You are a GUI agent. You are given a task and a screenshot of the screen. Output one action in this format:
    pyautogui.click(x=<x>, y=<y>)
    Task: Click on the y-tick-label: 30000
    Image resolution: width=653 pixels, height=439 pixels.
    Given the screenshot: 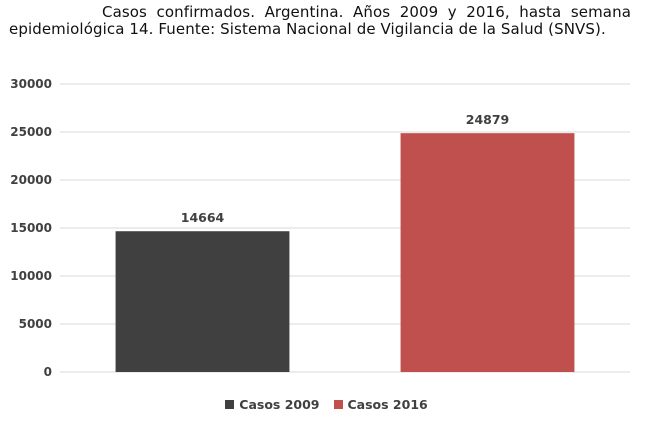 What is the action you would take?
    pyautogui.click(x=31, y=84)
    